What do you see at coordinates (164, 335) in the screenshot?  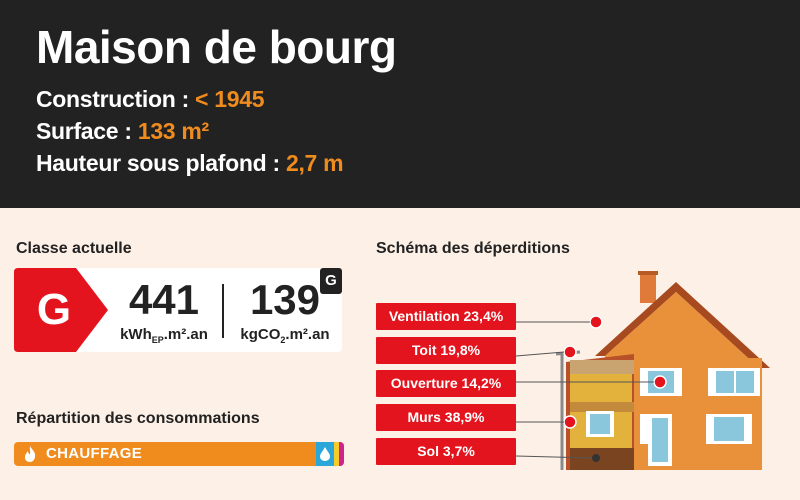 I see `energy-unit: kWhEP.m².an` at bounding box center [164, 335].